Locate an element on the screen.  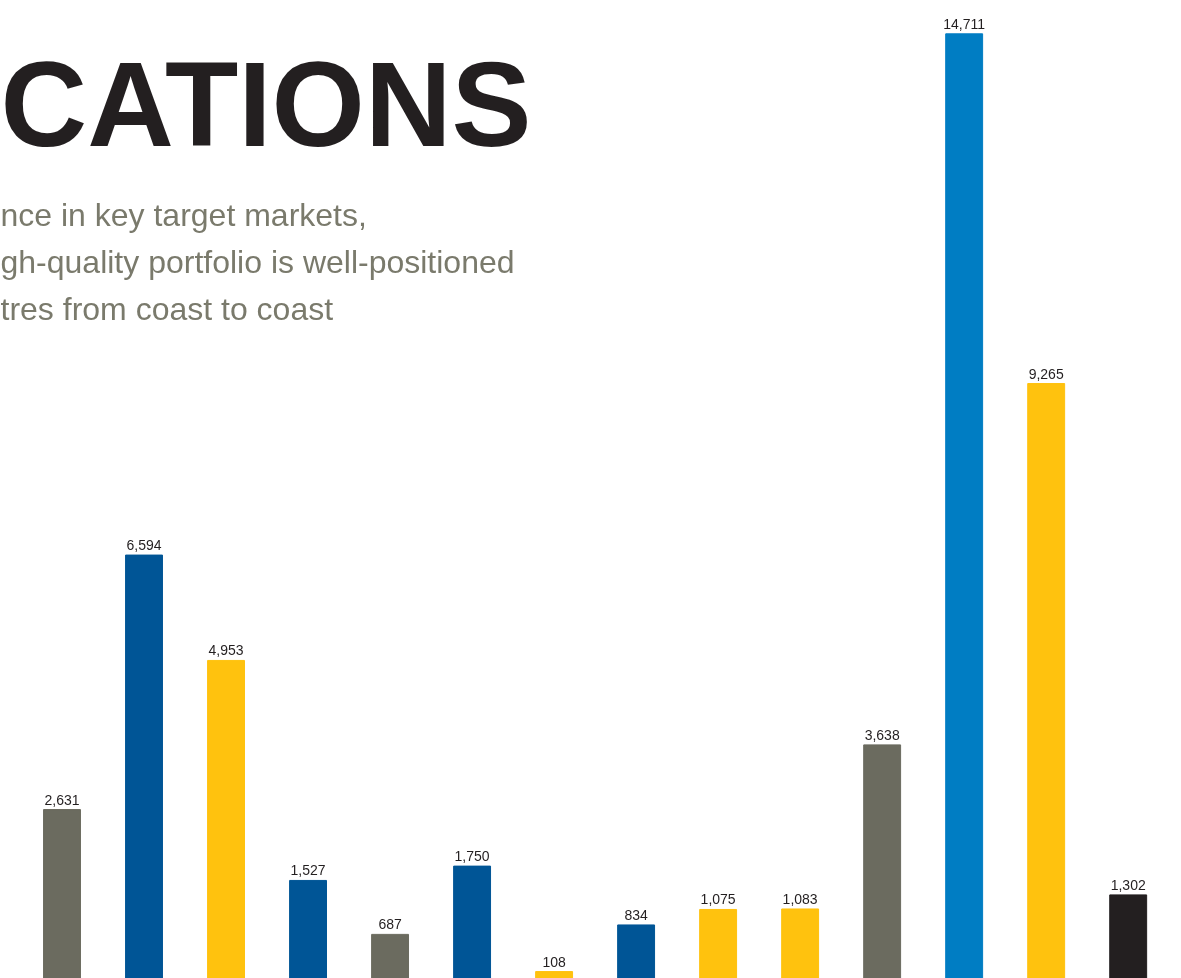
chart-title: CATIONS is located at coordinates (266, 103).